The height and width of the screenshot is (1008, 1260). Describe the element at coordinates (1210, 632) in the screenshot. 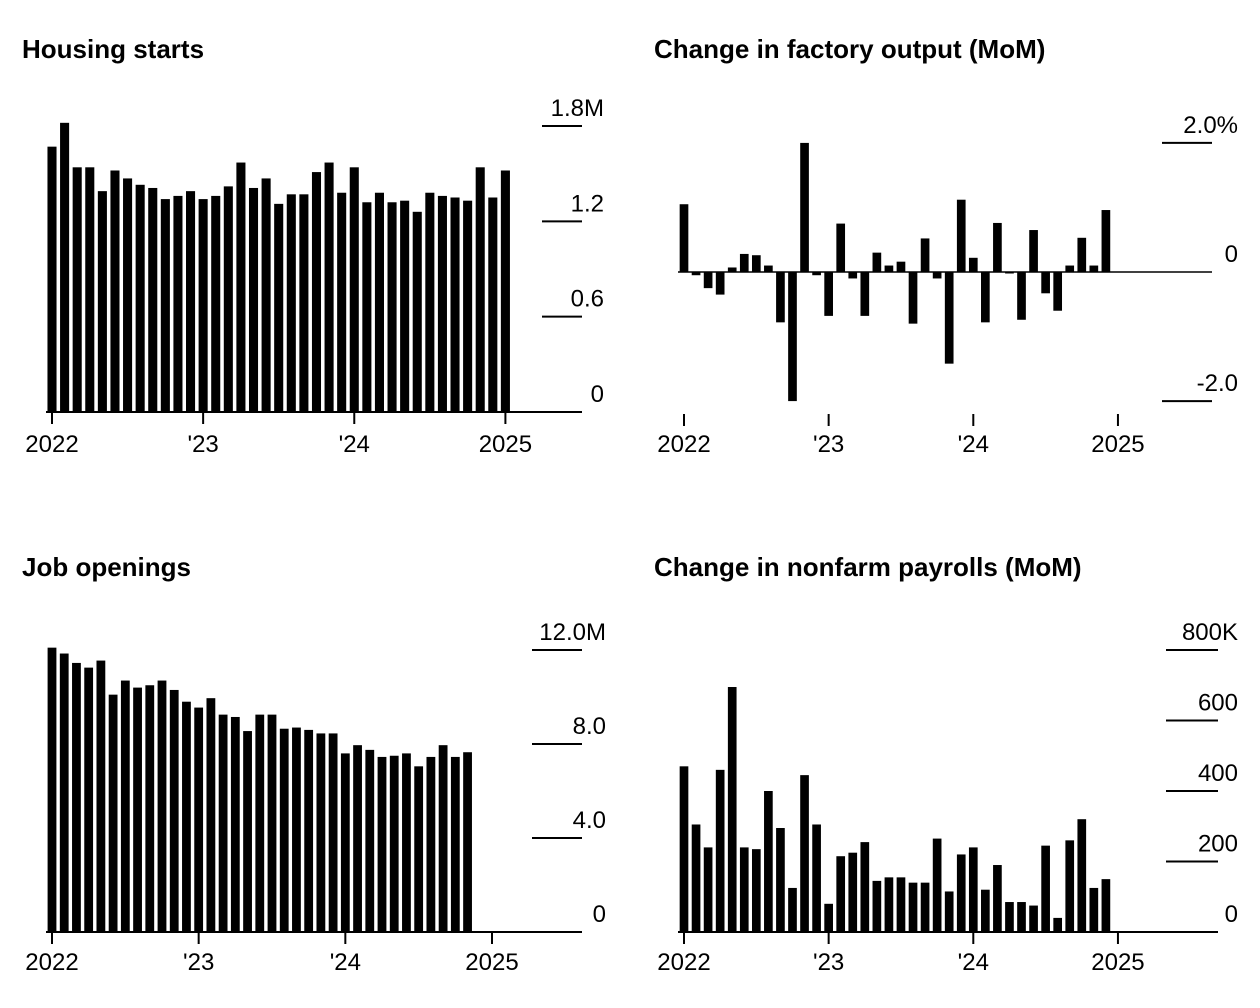

I see `y-tick-label: 800K` at that location.